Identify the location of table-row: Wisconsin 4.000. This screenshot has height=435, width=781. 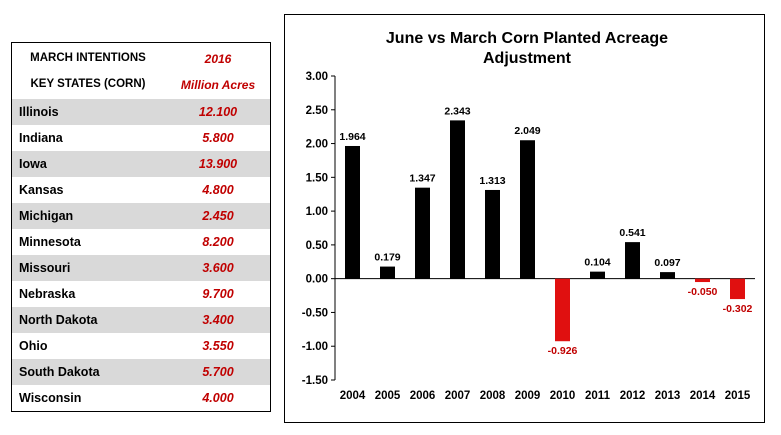
(141, 398).